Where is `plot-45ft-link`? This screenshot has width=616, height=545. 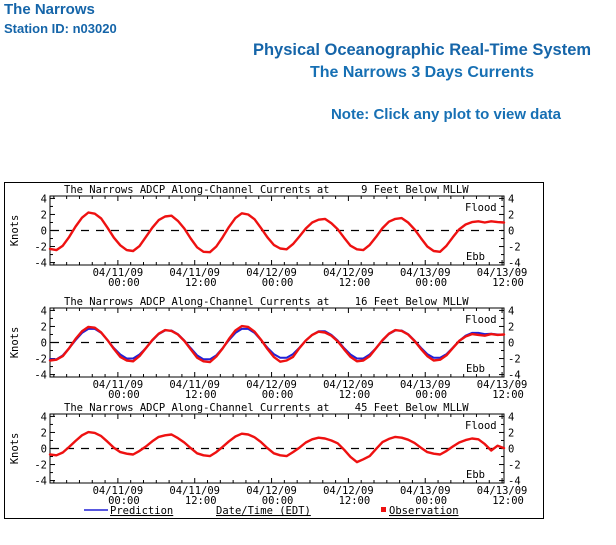 plot-45ft-link is located at coordinates (281, 448).